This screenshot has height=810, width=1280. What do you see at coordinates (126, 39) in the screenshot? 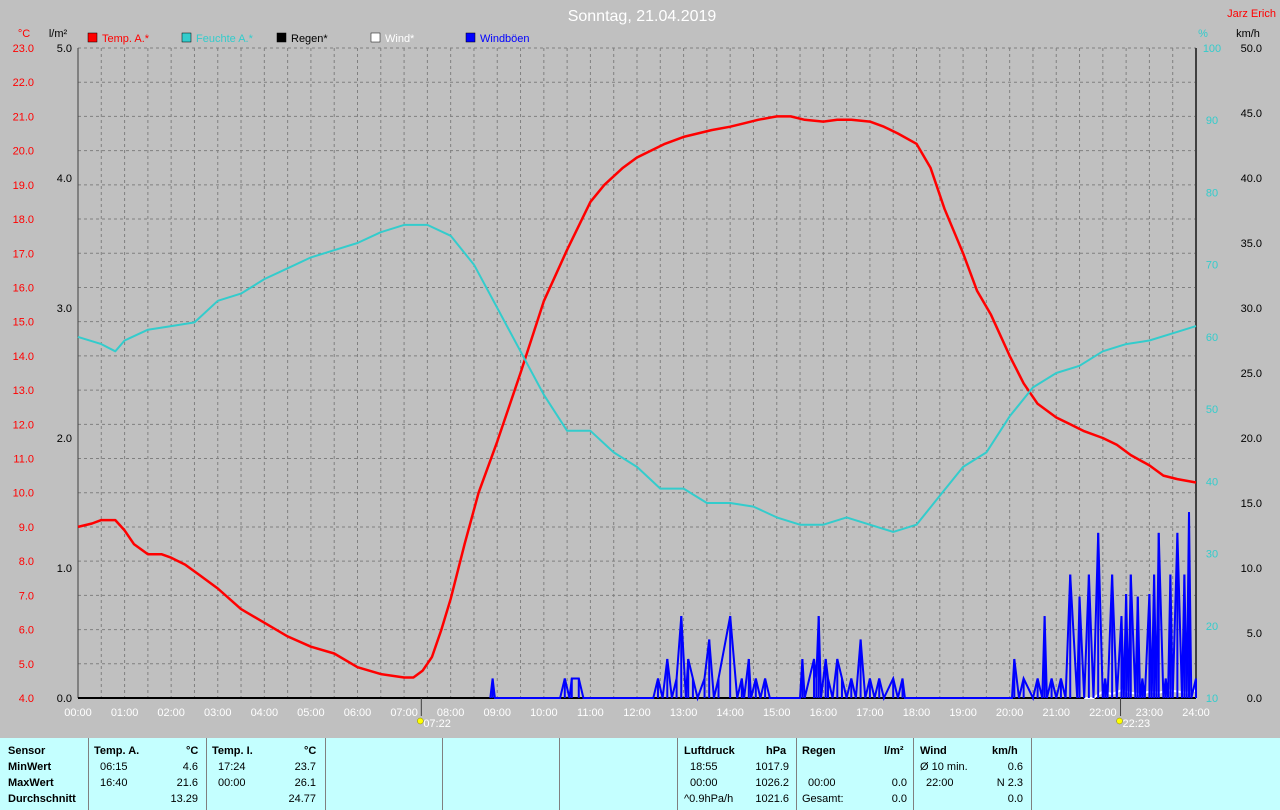
I see `legend-label: Temp. A.*` at bounding box center [126, 39].